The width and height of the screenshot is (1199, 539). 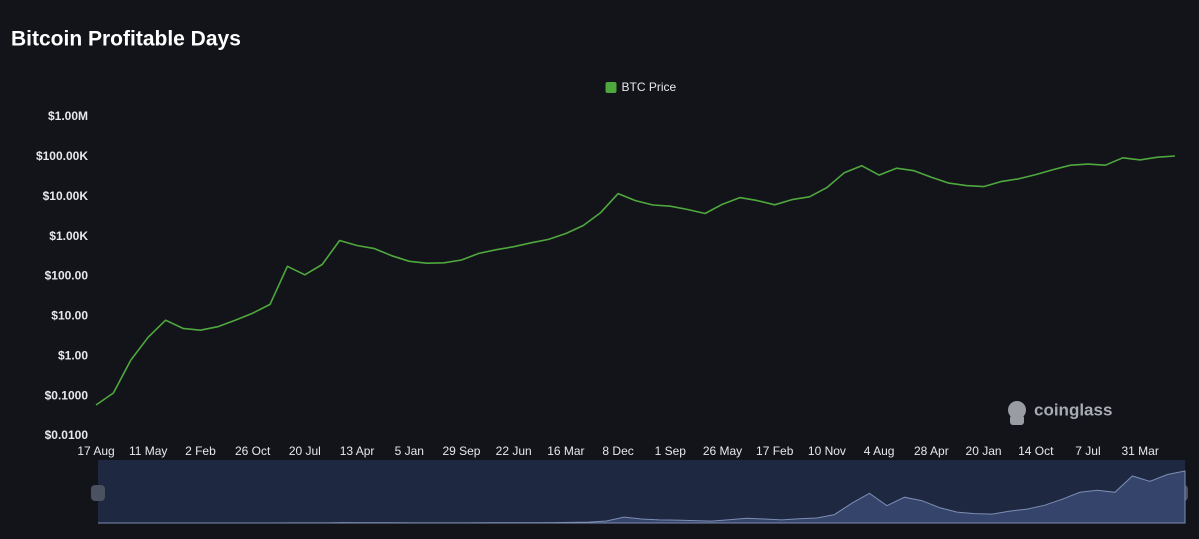 I want to click on x-tick-label: 28 Apr, so click(x=931, y=451).